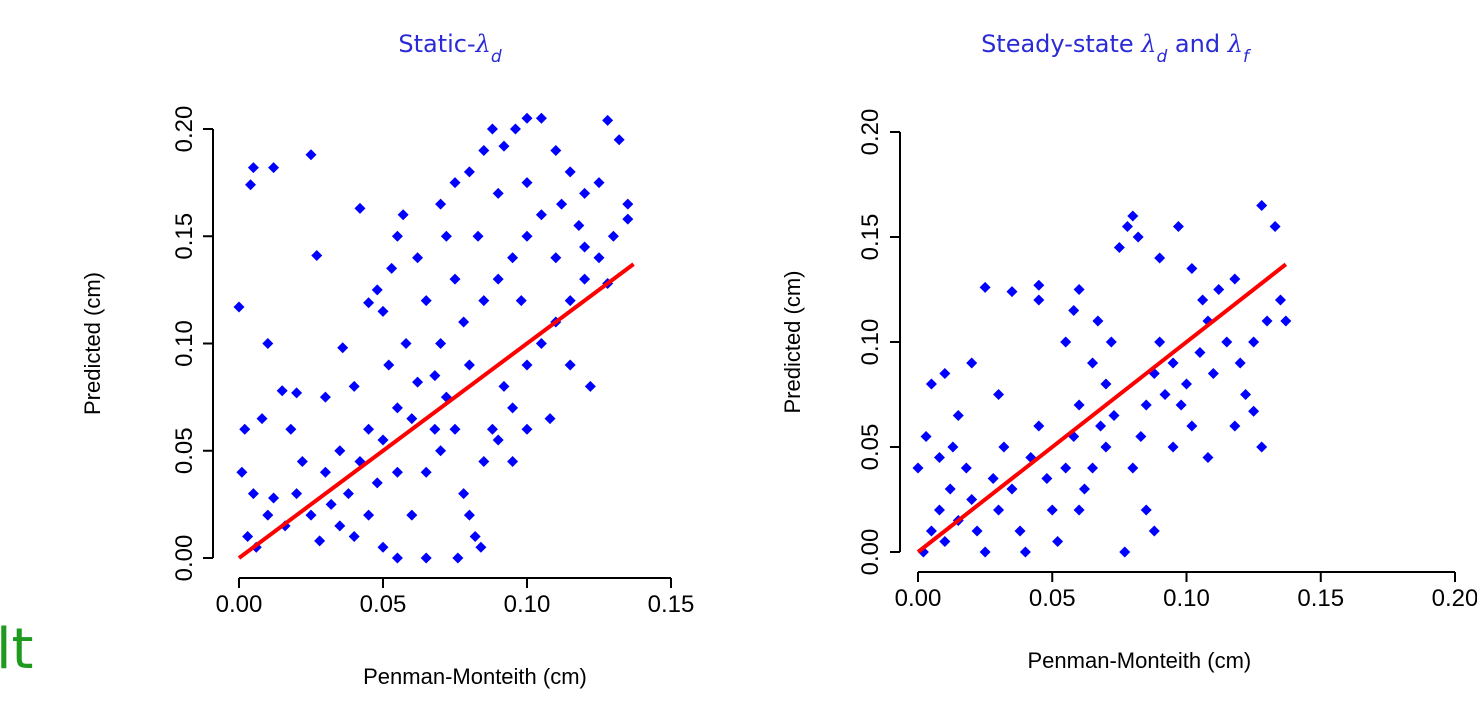 Image resolution: width=1477 pixels, height=711 pixels. I want to click on y-tick-label: 0.20, so click(184, 129).